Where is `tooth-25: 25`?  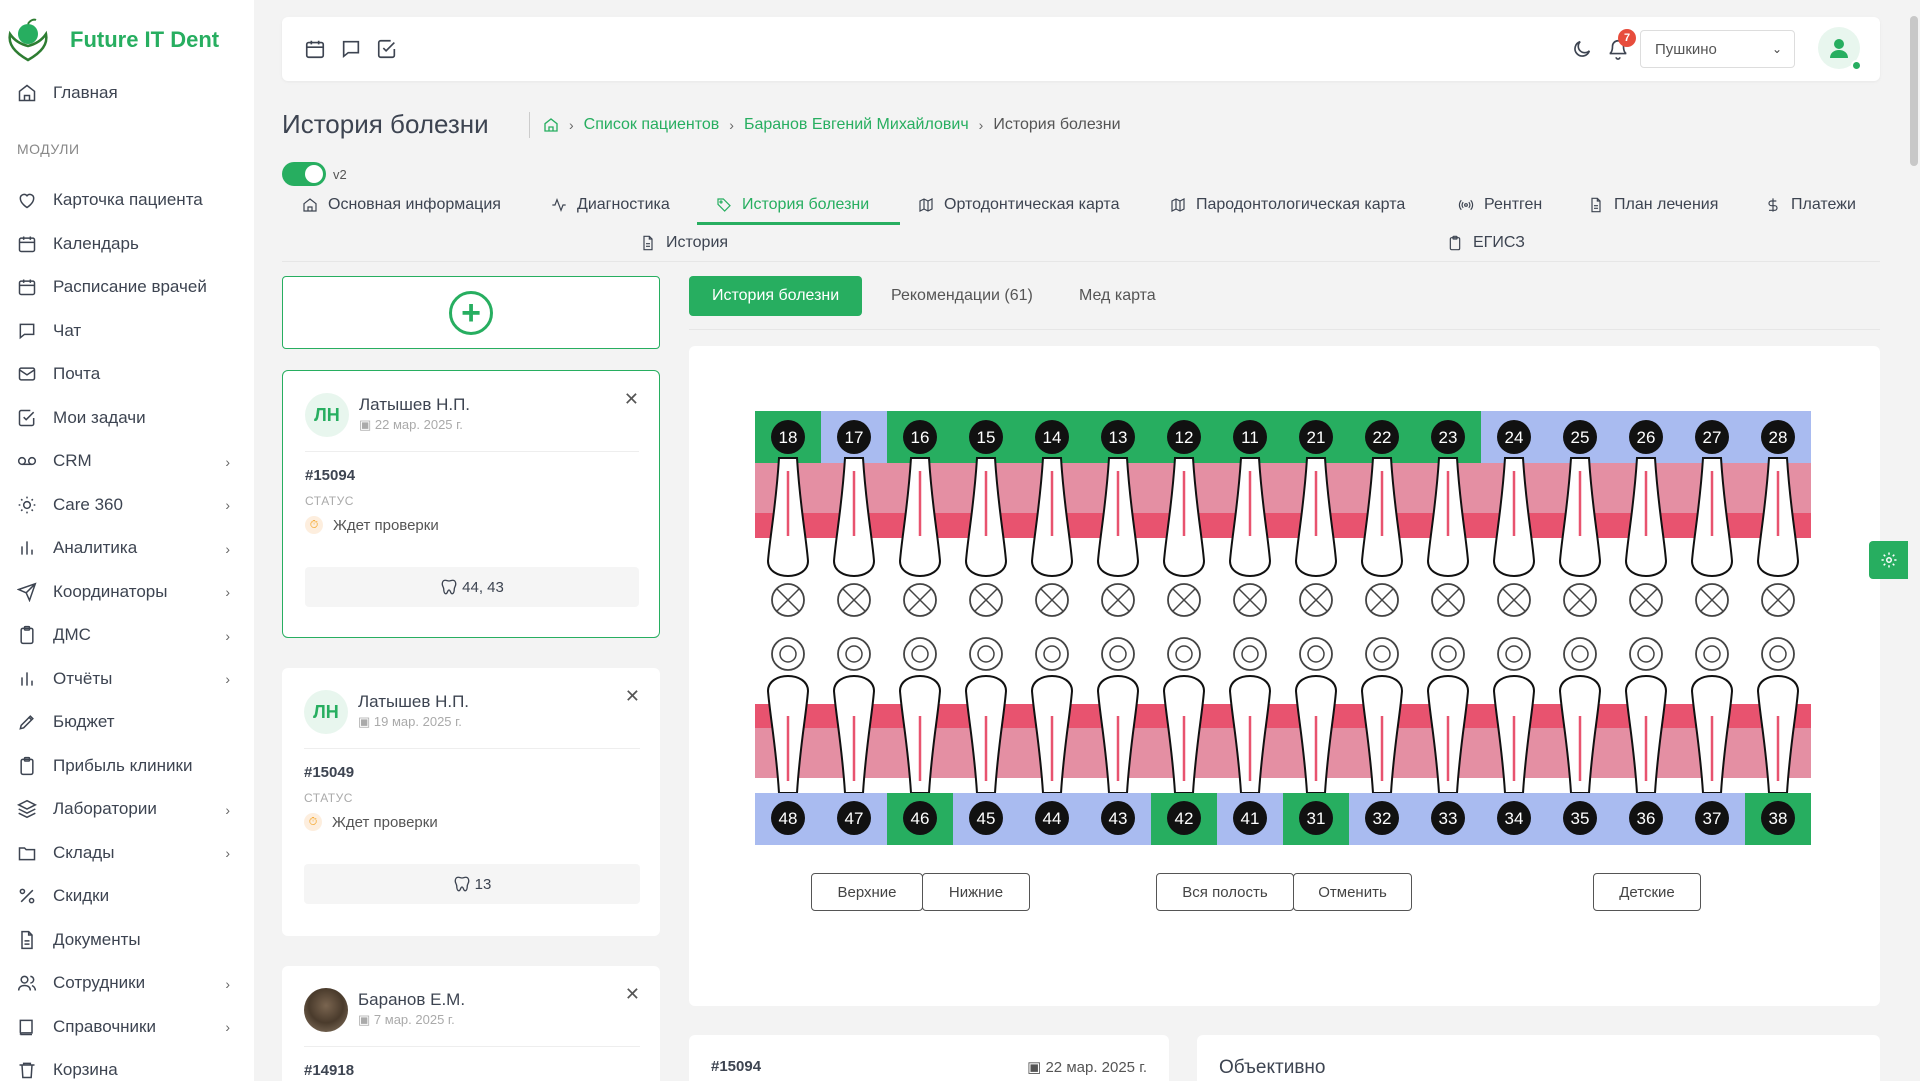 tooth-25: 25 is located at coordinates (1580, 437).